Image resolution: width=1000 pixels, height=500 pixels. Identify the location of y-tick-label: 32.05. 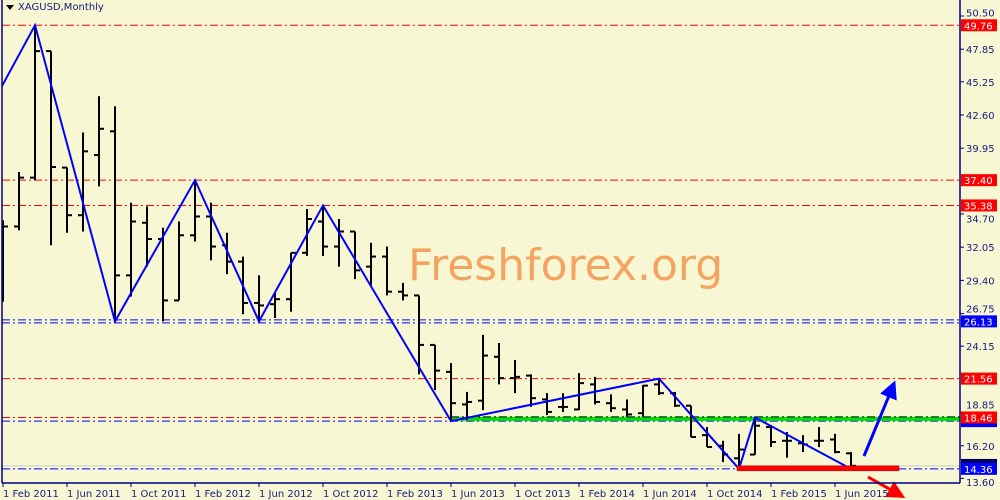
(980, 248).